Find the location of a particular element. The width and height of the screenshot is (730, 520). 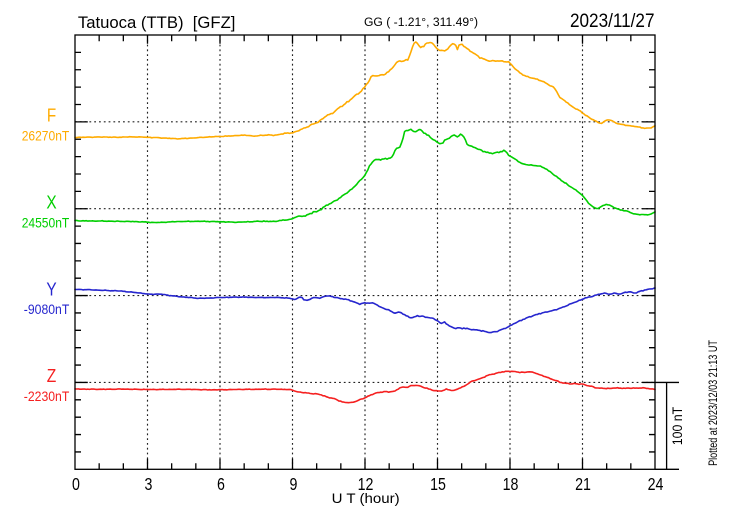

svg-text: 18 is located at coordinates (511, 484).